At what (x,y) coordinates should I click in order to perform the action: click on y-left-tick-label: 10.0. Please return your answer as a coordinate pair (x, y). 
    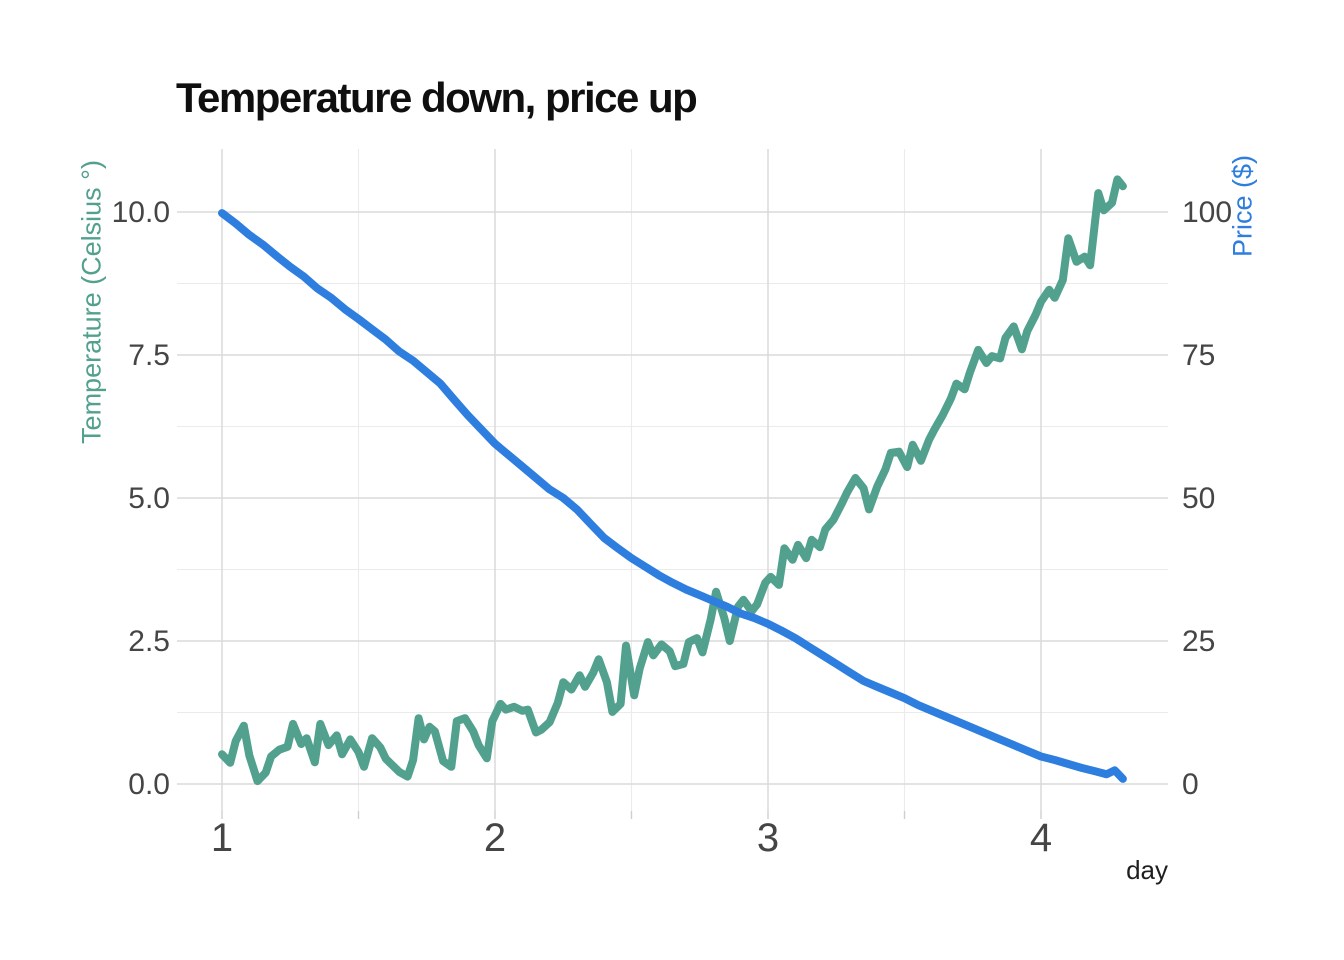
    Looking at the image, I should click on (141, 212).